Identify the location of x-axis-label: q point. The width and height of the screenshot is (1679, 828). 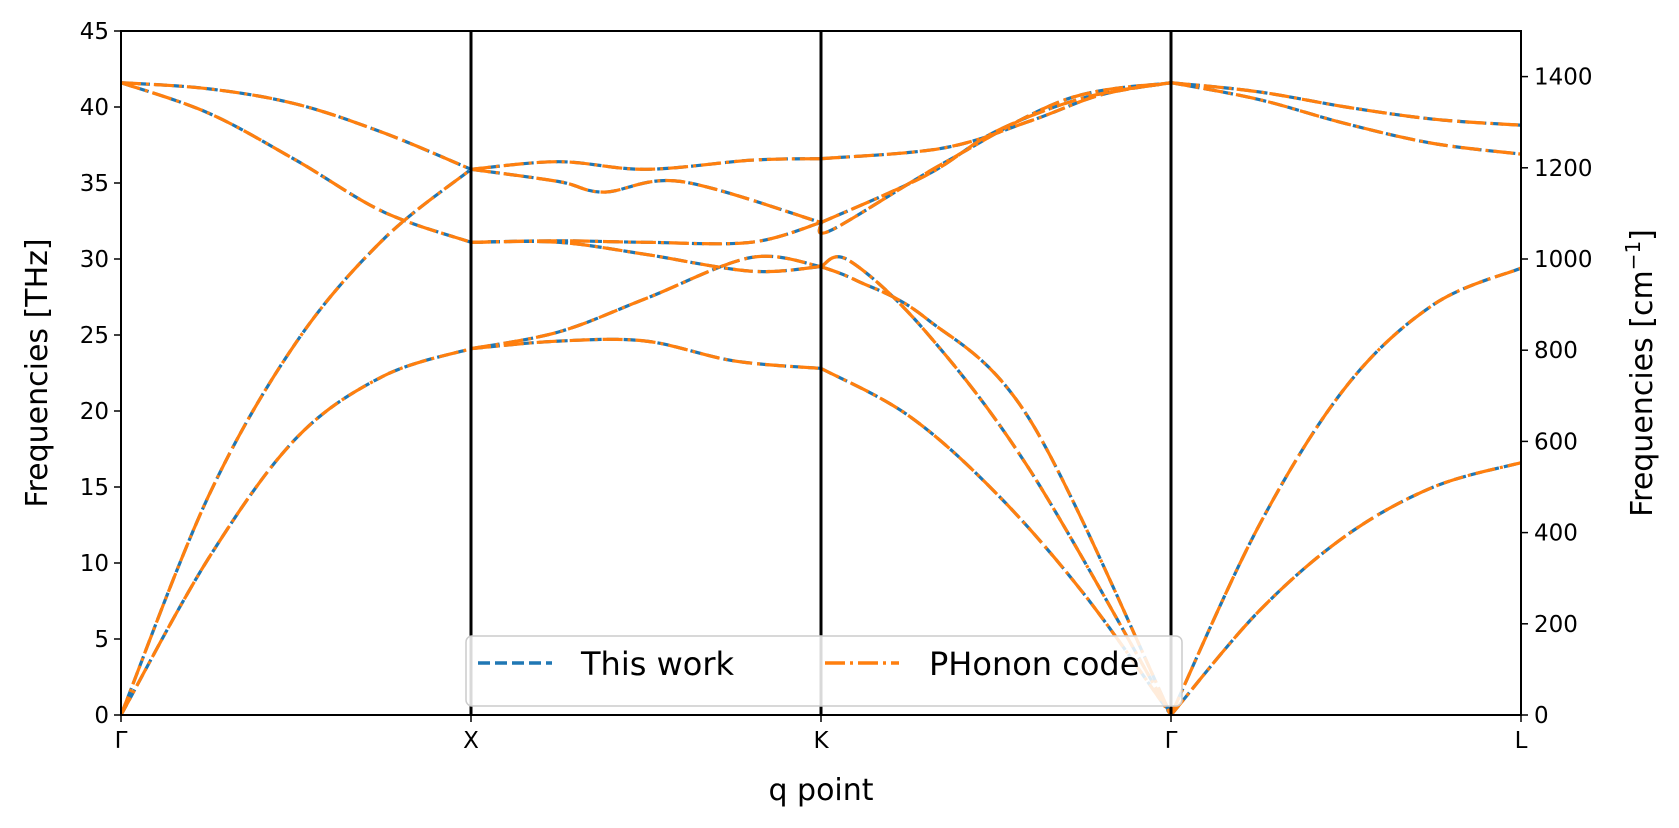
(820, 790).